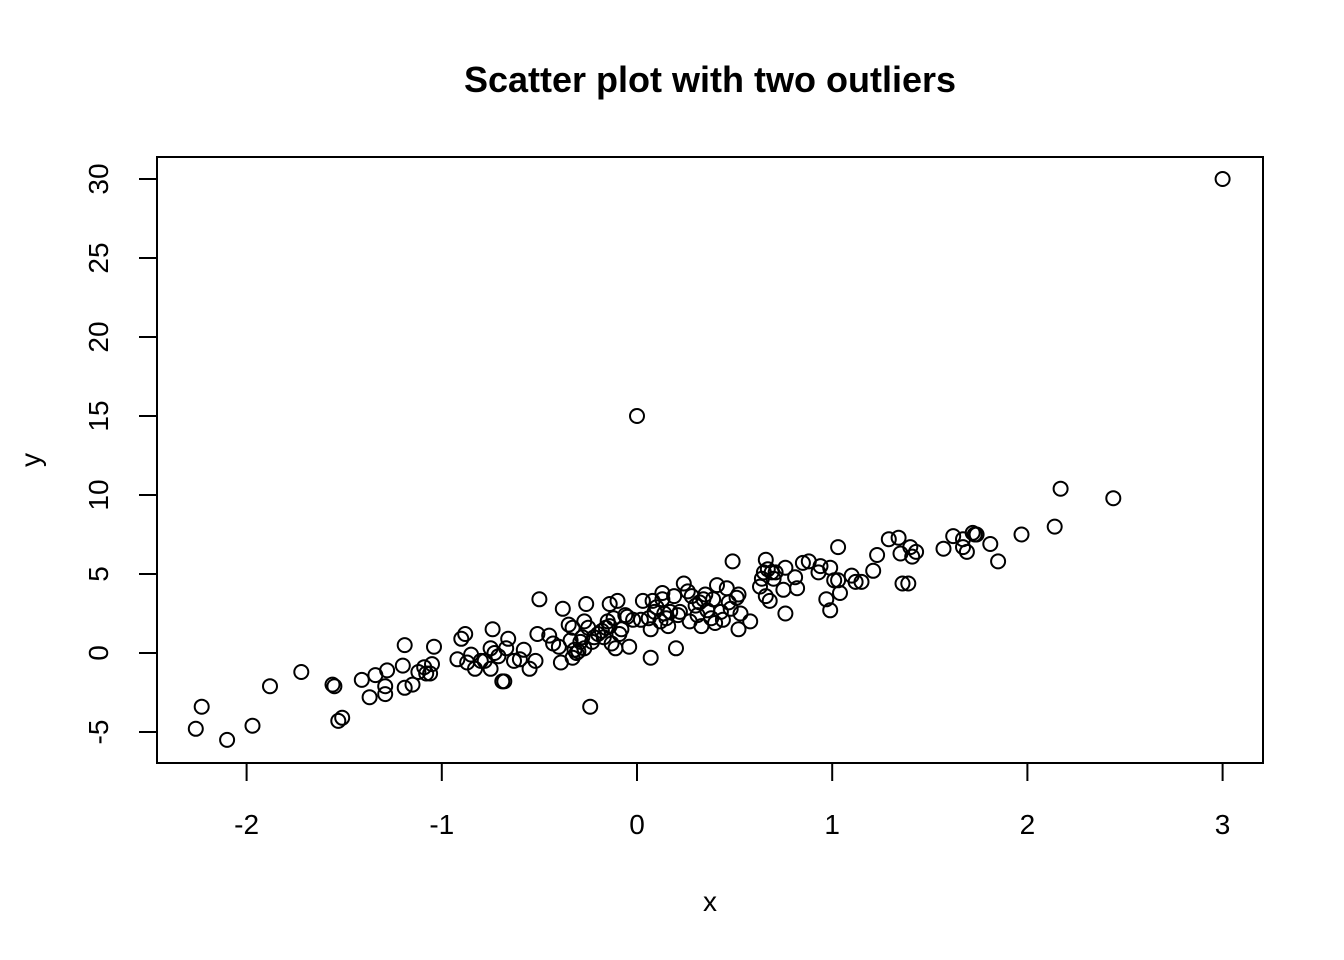 Image resolution: width=1344 pixels, height=960 pixels. I want to click on x-tick-label: -1, so click(441, 824).